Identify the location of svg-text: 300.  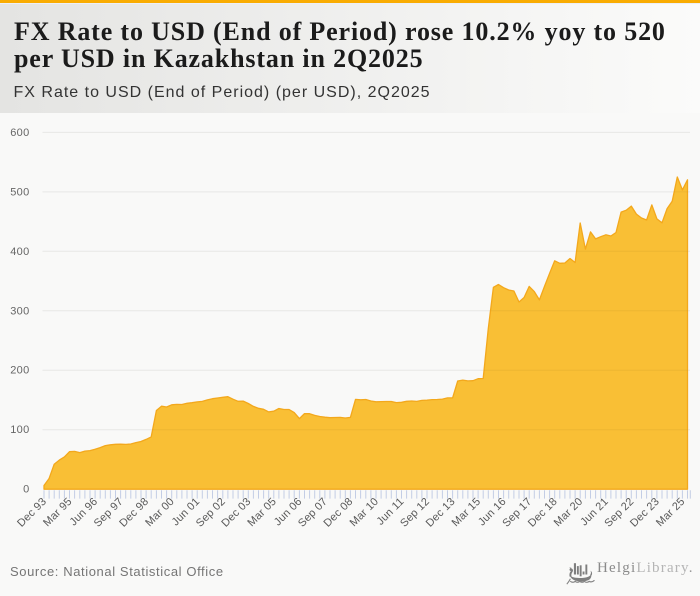
(19, 311).